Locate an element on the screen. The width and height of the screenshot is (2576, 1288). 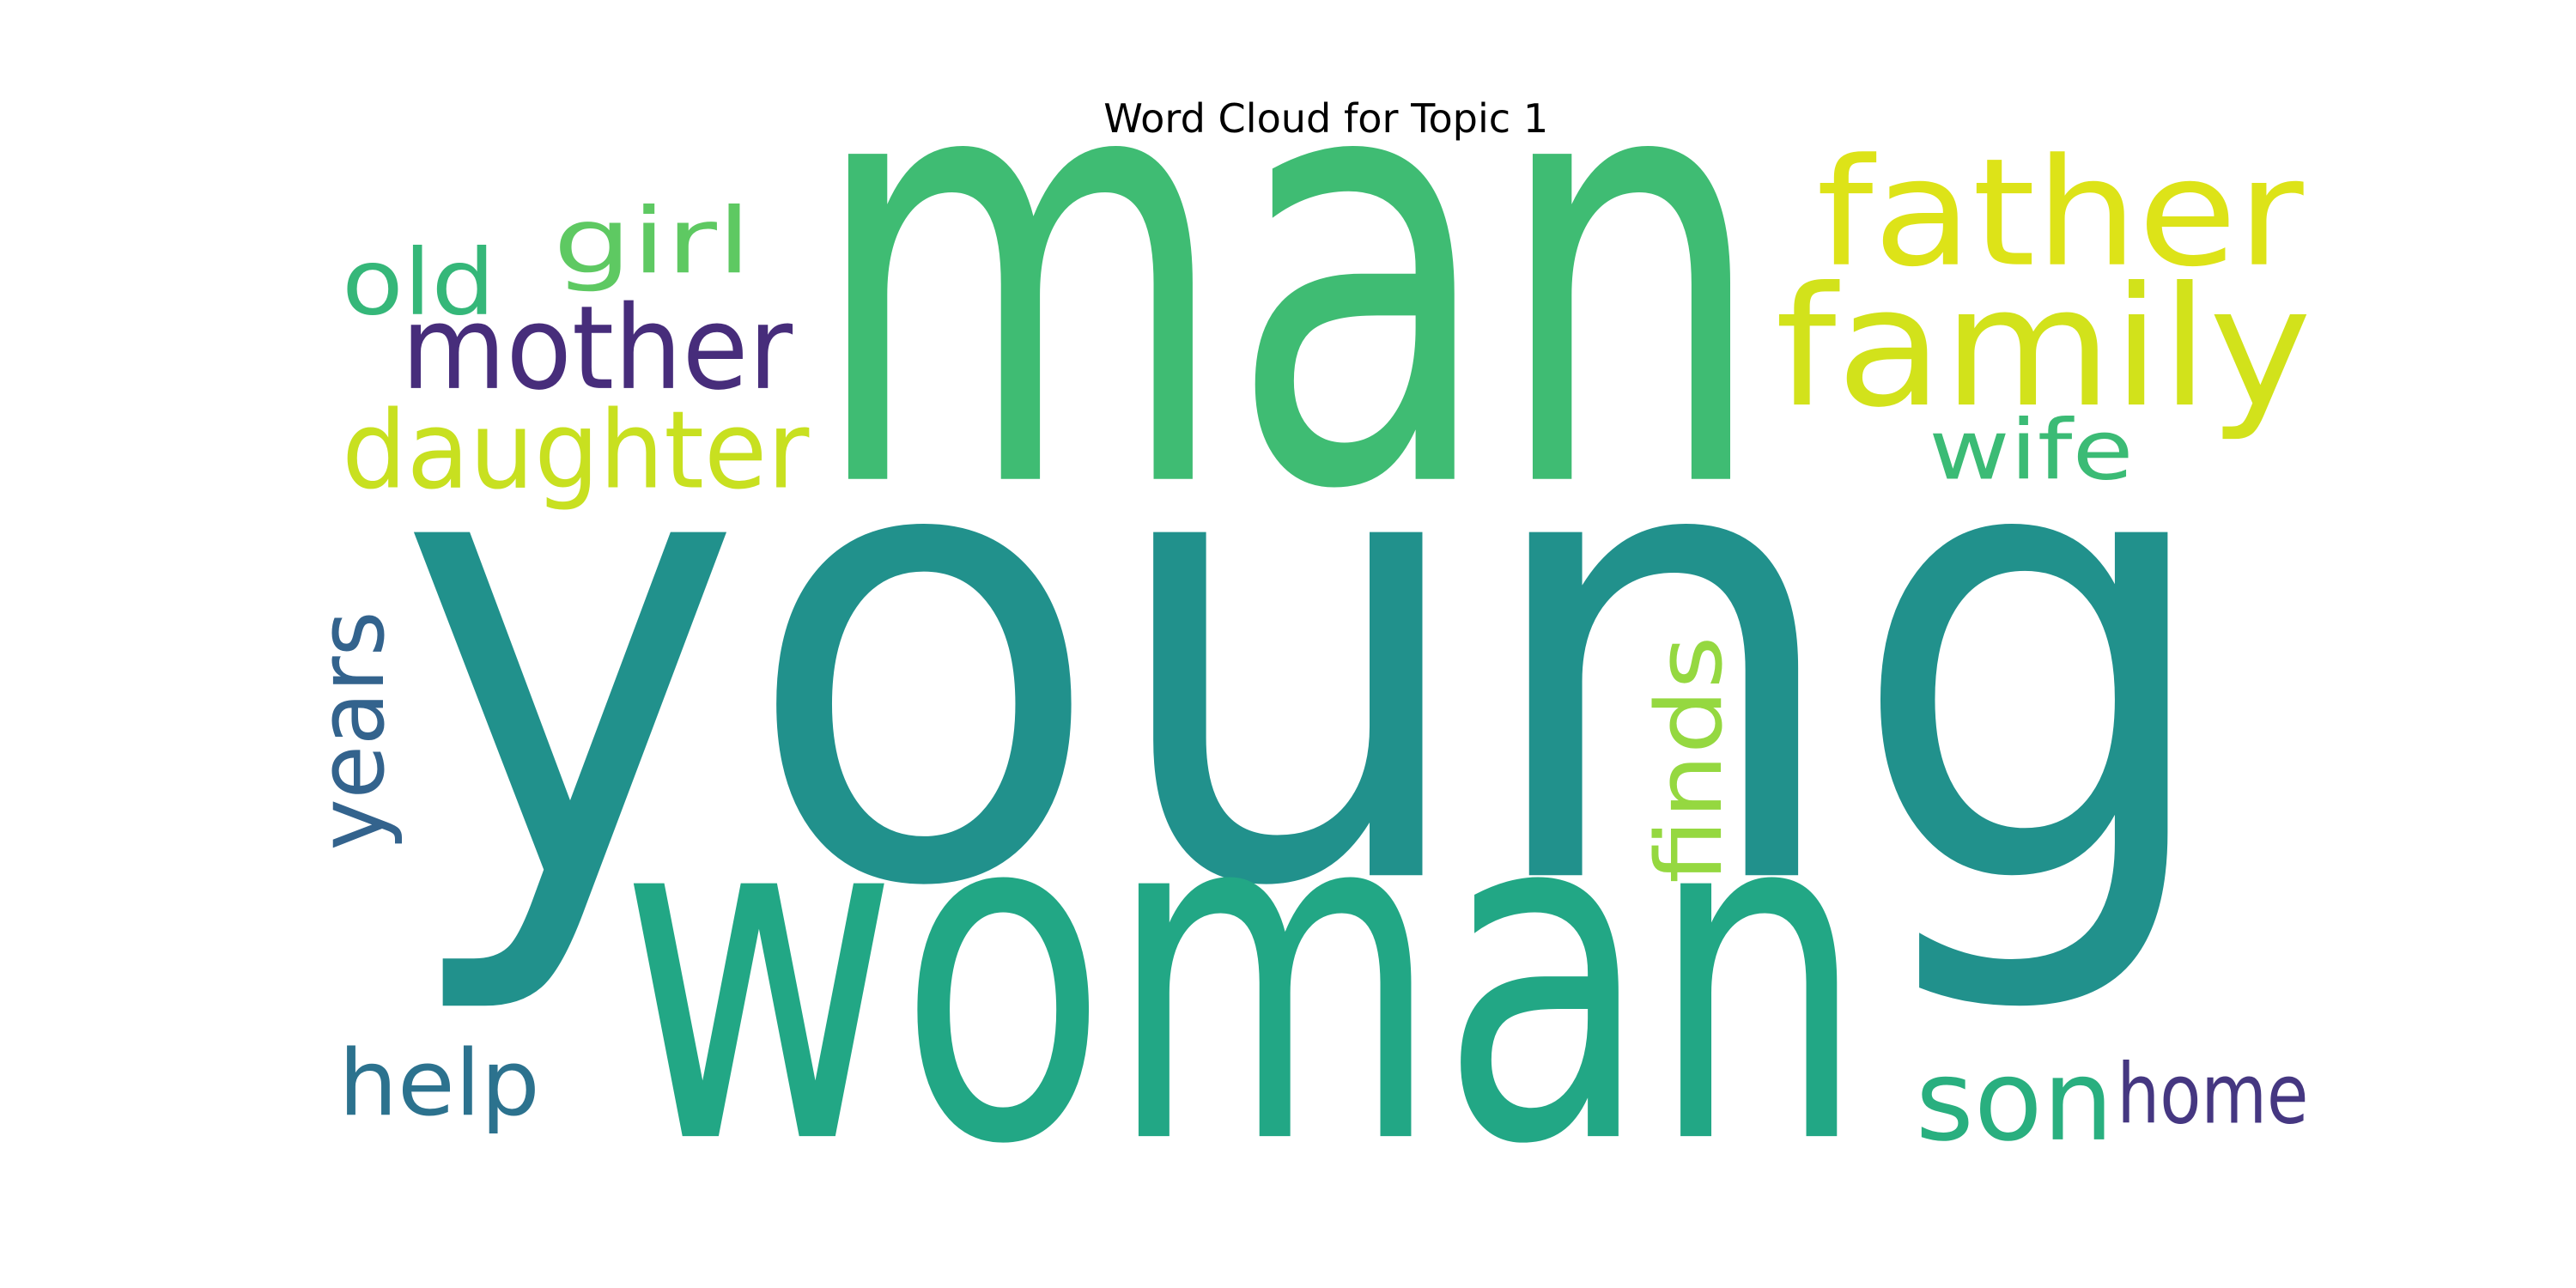
word: mother is located at coordinates (597, 348).